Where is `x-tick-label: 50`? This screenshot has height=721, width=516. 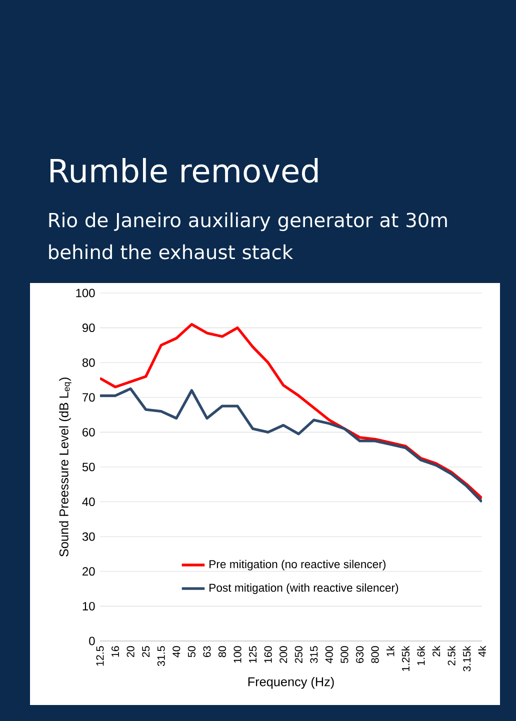 x-tick-label: 50 is located at coordinates (192, 652).